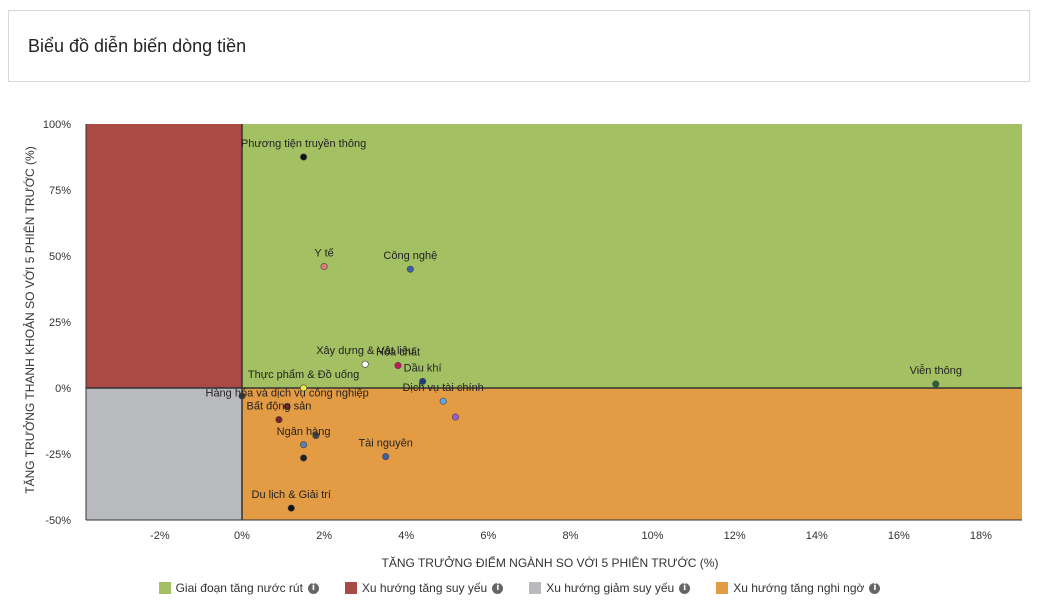 The image size is (1039, 613). What do you see at coordinates (304, 432) in the screenshot?
I see `data-point-label: Ngân hàng` at bounding box center [304, 432].